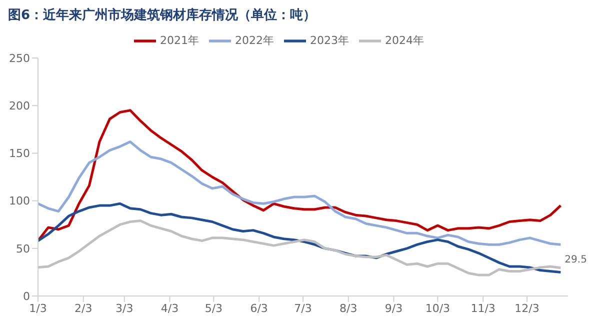  What do you see at coordinates (162, 15) in the screenshot?
I see `chart-title: 图6：近年来广州市场建筑钢材库存情况（单位：吨）` at bounding box center [162, 15].